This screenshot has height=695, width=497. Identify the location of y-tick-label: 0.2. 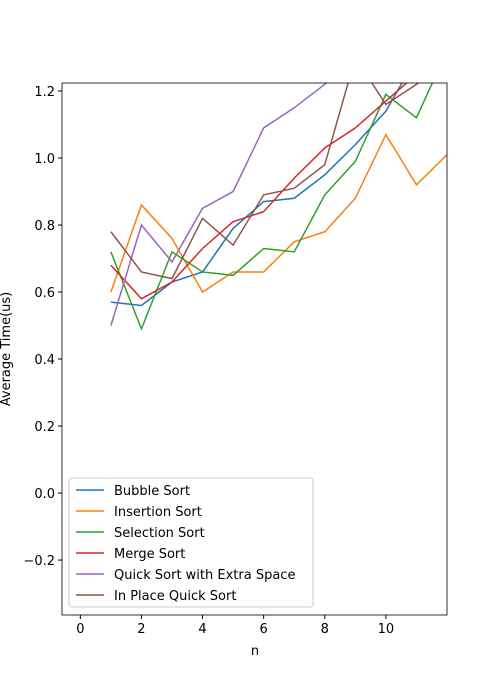
(44, 427).